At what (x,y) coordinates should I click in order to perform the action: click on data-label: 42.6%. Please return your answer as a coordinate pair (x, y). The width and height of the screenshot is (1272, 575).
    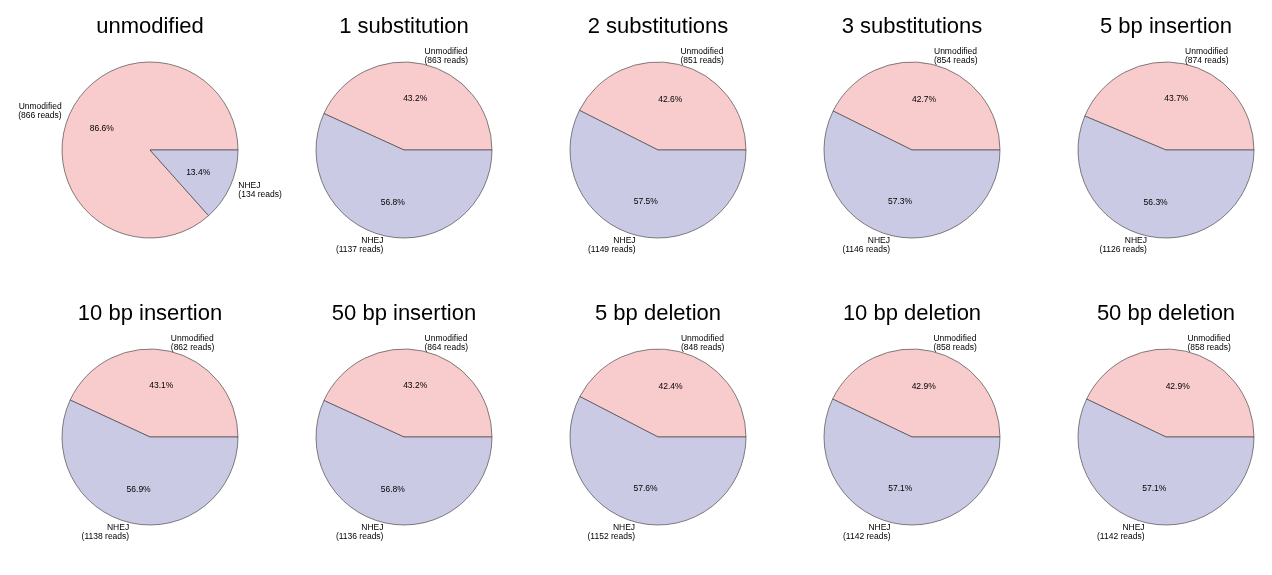
    Looking at the image, I should click on (670, 98).